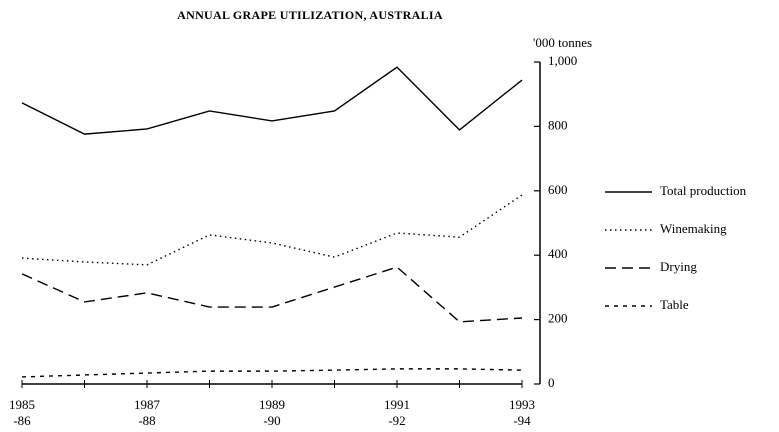 This screenshot has height=432, width=779. I want to click on chart-title: ANNUAL GRAPE UTILIZATION, AUSTRALIA, so click(310, 15).